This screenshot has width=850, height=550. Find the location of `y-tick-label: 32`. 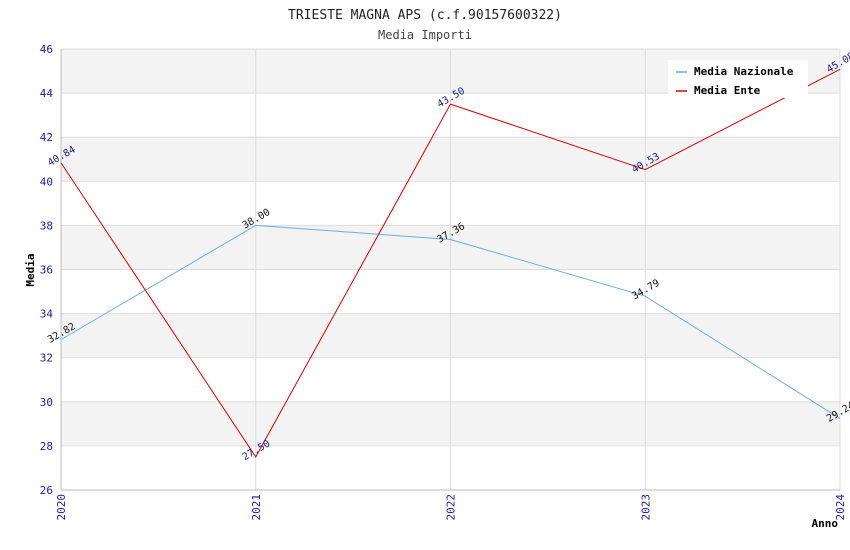

y-tick-label: 32 is located at coordinates (46, 358).